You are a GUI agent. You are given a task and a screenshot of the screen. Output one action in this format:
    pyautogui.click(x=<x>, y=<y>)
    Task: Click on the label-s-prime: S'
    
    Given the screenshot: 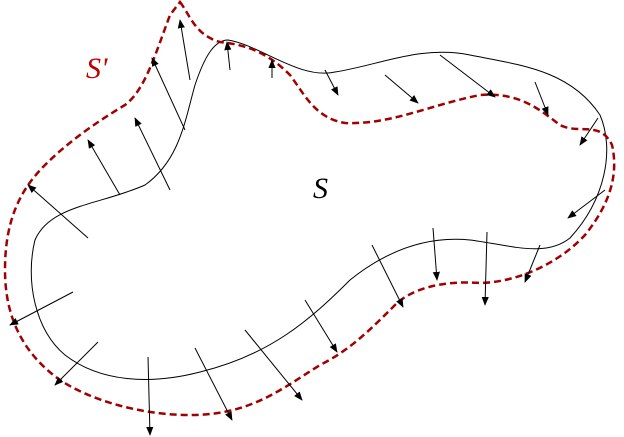 What is the action you would take?
    pyautogui.click(x=97, y=68)
    